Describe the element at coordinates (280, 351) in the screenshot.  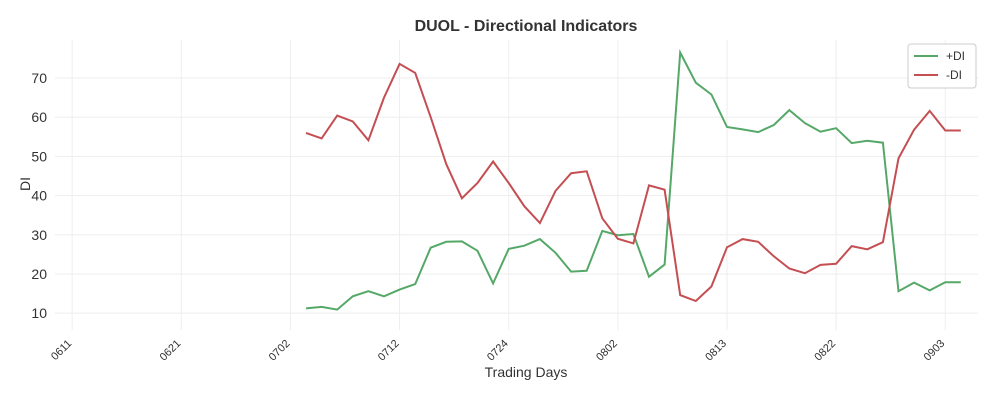
I see `x-tick-label: 0702` at that location.